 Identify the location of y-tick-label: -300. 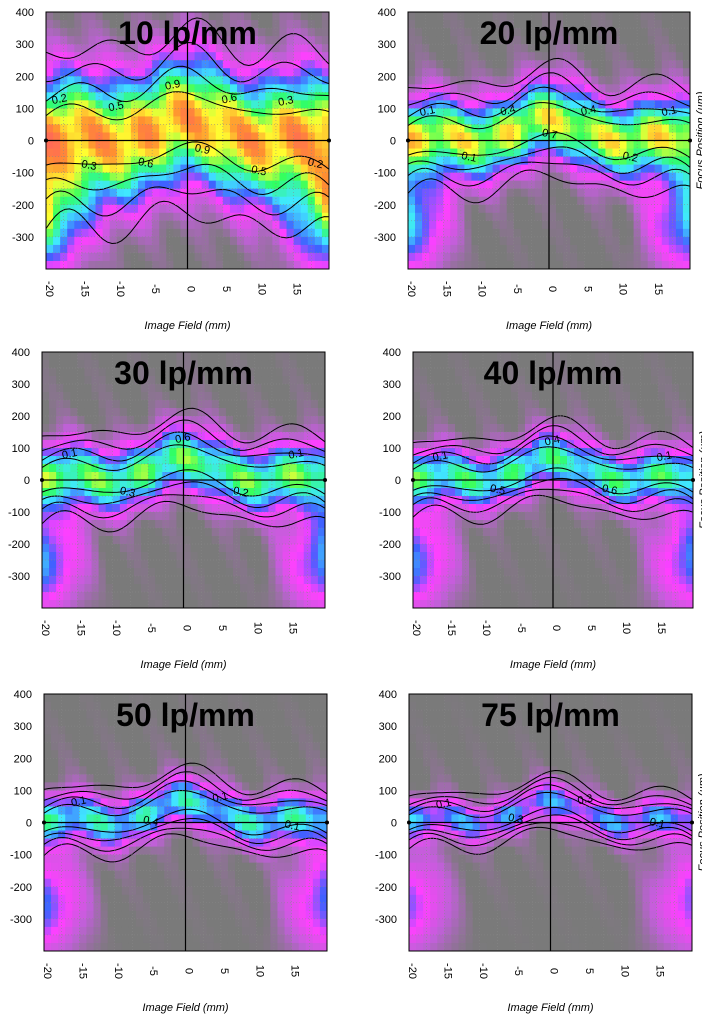
(385, 238).